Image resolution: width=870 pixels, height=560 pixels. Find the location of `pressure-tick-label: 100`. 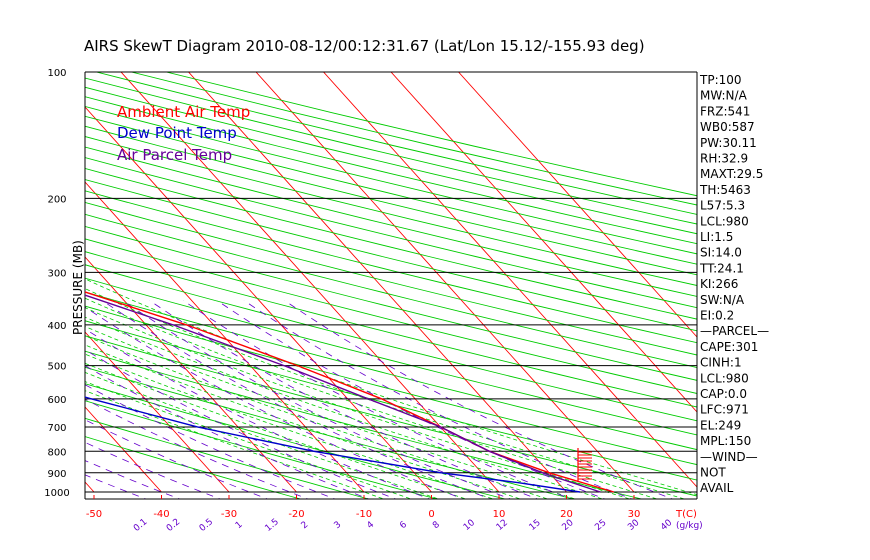

pressure-tick-label: 100 is located at coordinates (56, 73).